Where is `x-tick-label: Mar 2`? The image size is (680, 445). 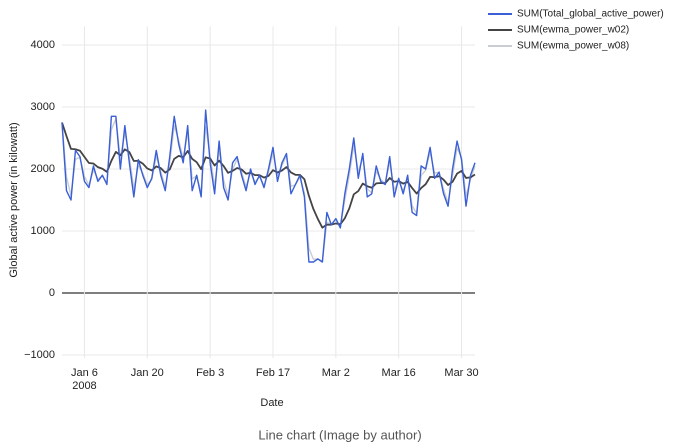
x-tick-label: Mar 2 is located at coordinates (336, 373).